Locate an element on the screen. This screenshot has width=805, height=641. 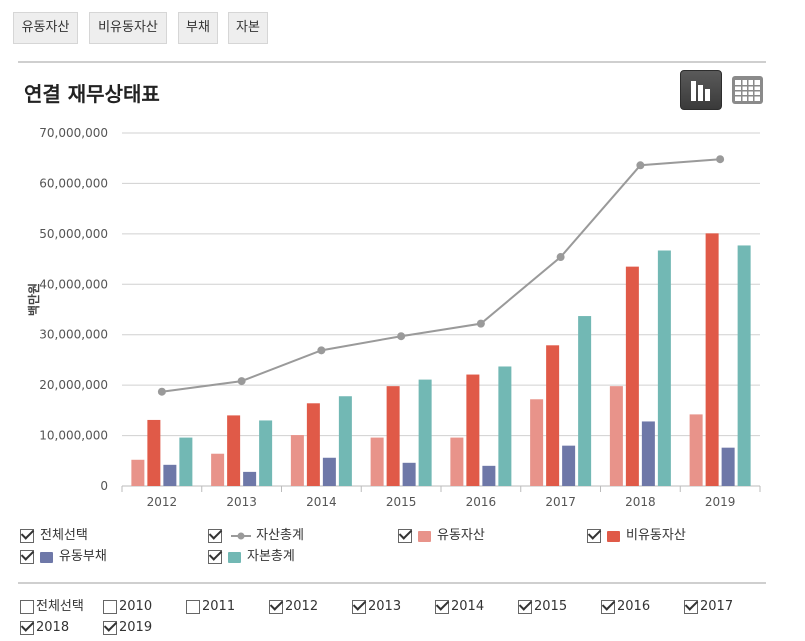
table-grid-icon is located at coordinates (747, 90).